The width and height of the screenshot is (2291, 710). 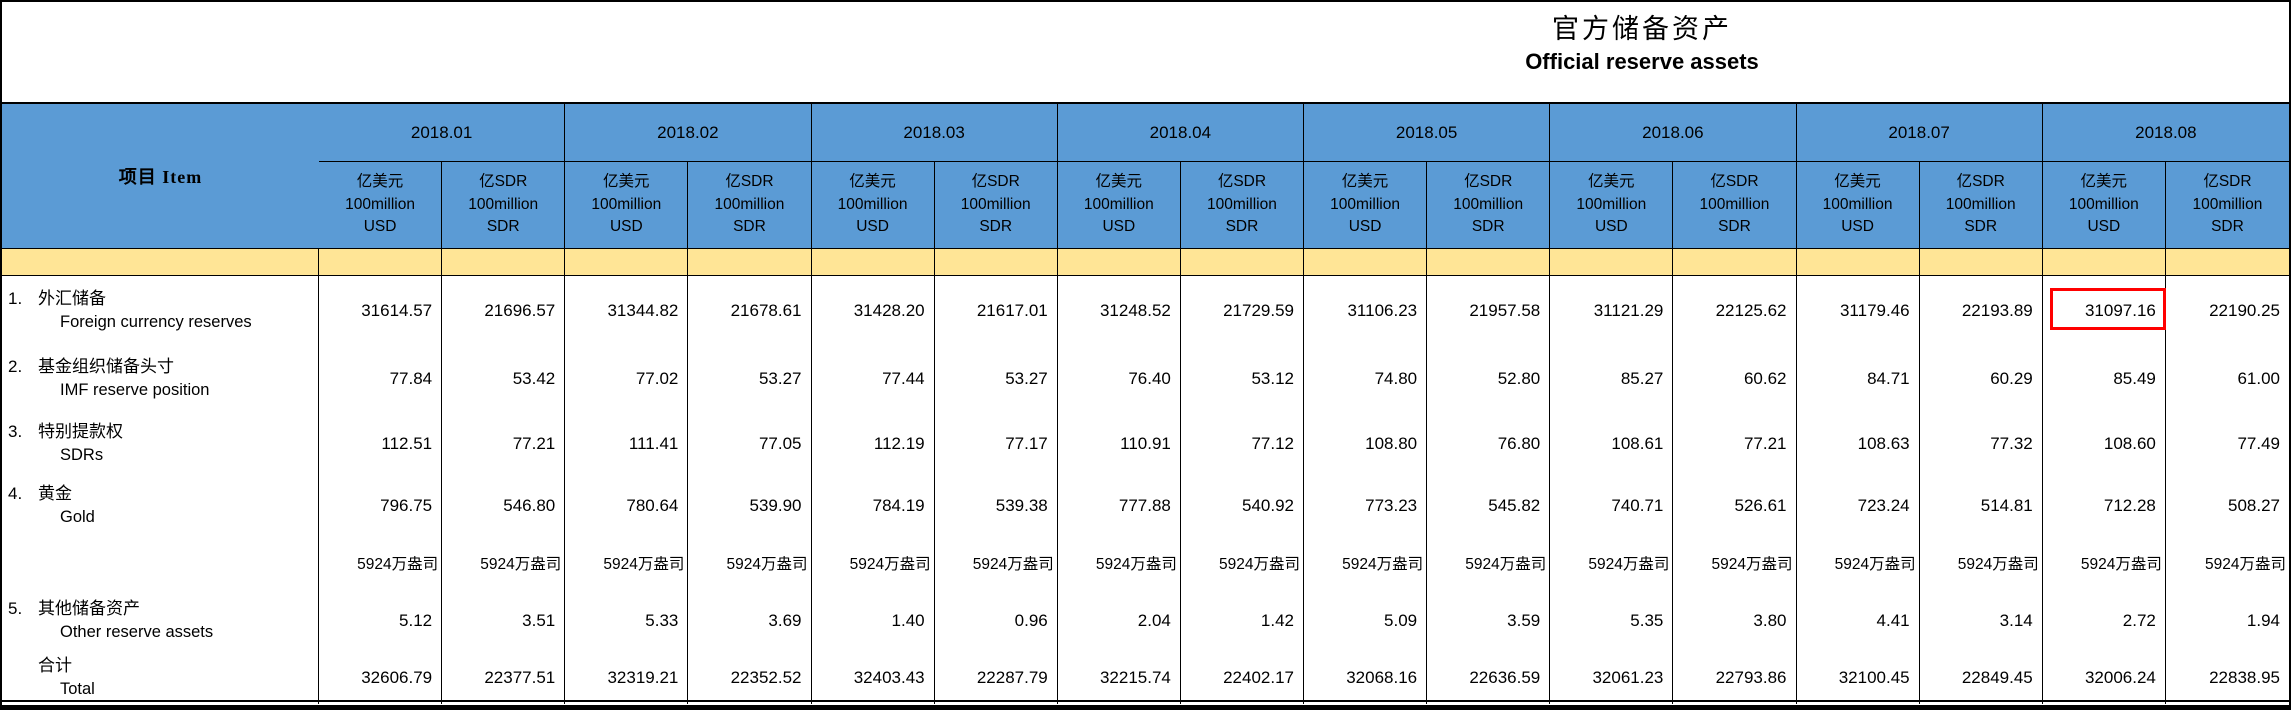 What do you see at coordinates (873, 678) in the screenshot?
I see `value-cell: 32403.43` at bounding box center [873, 678].